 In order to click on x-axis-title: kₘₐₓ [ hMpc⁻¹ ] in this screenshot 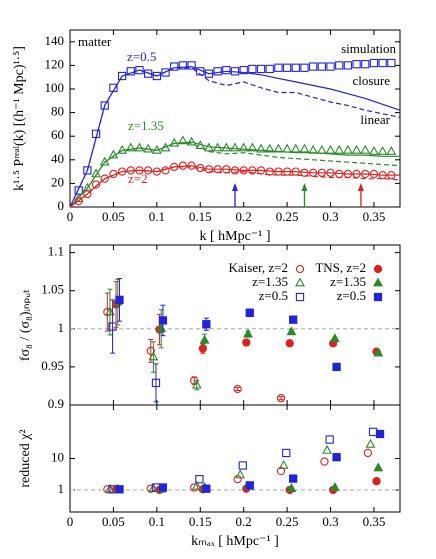, I will do `click(235, 541)`.